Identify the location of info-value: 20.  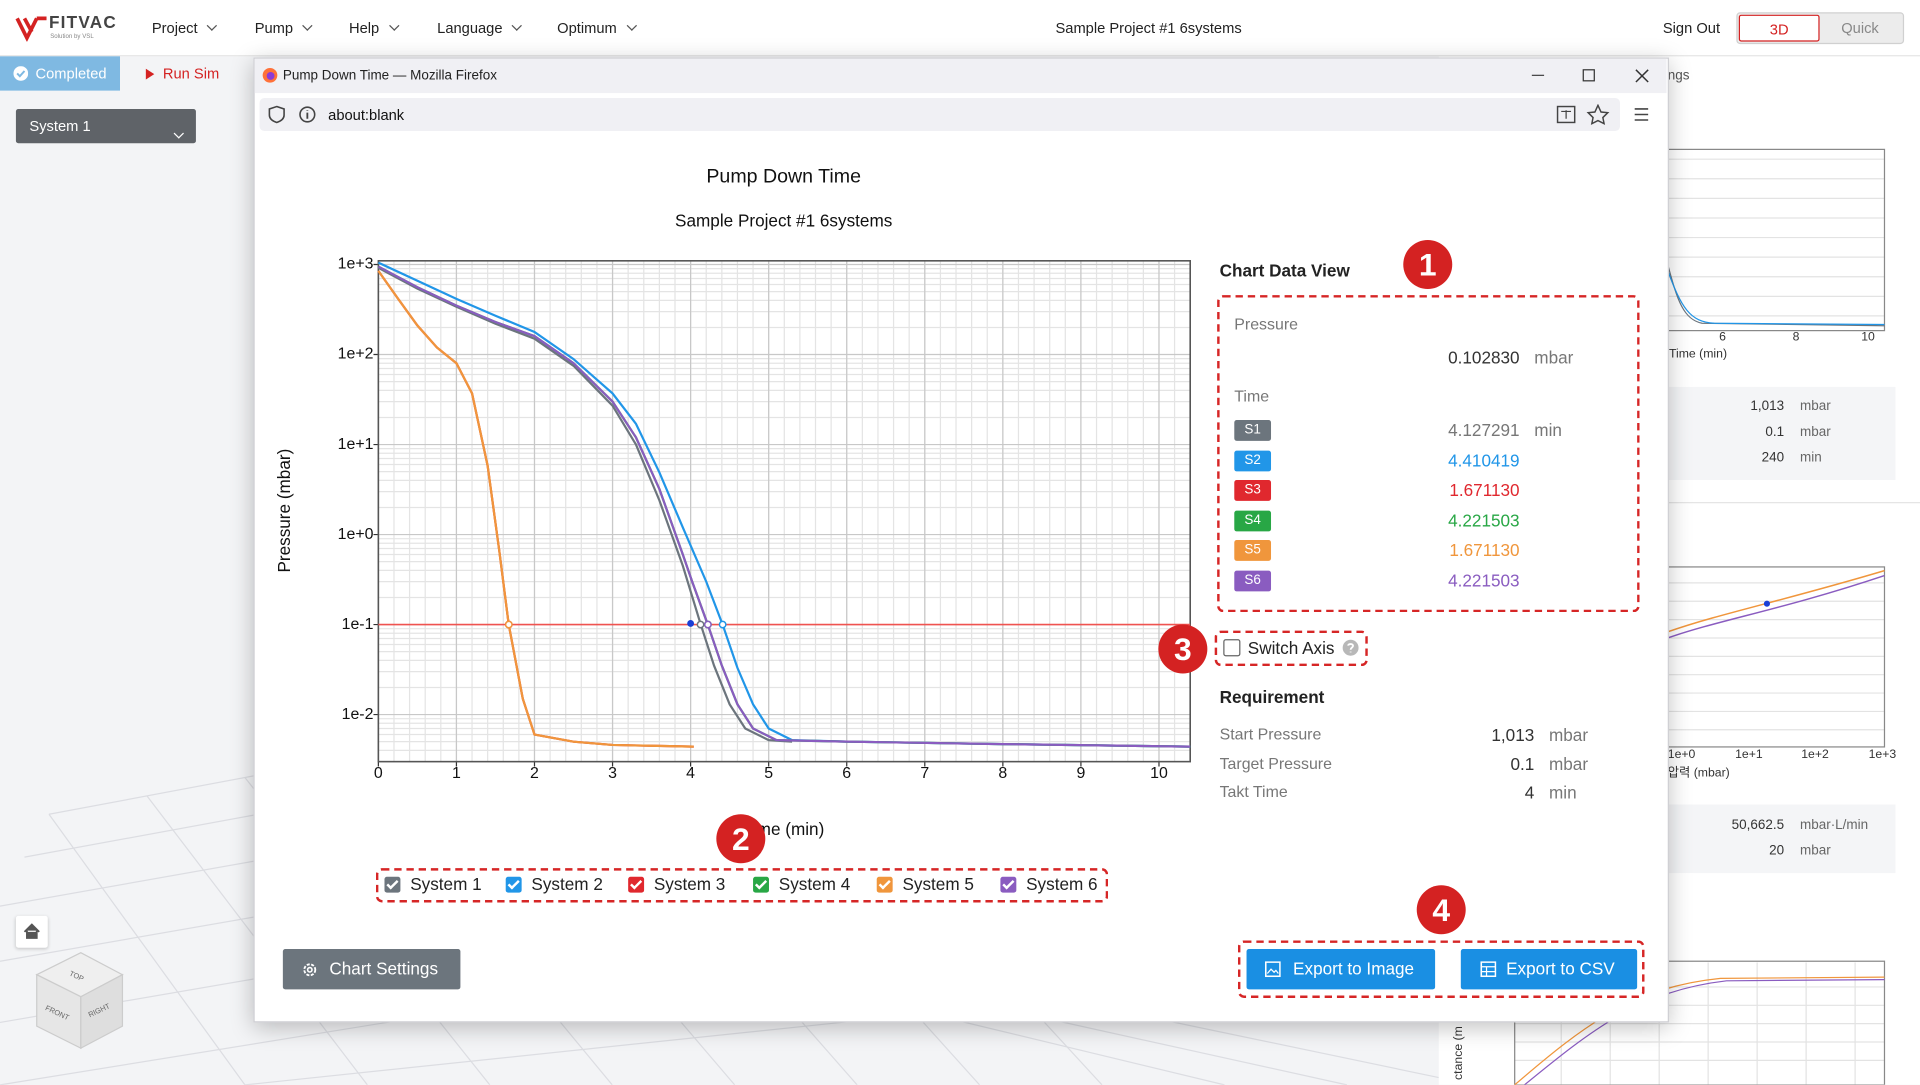
(1777, 851).